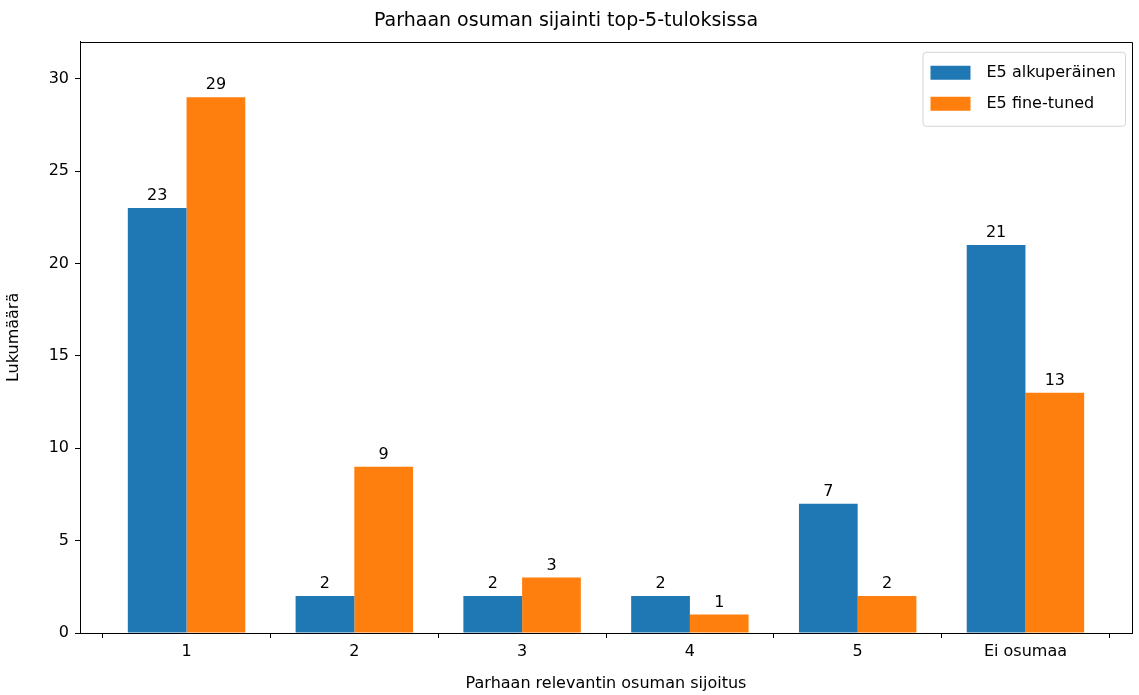 The height and width of the screenshot is (695, 1139). I want to click on data-label: 13, so click(1054, 379).